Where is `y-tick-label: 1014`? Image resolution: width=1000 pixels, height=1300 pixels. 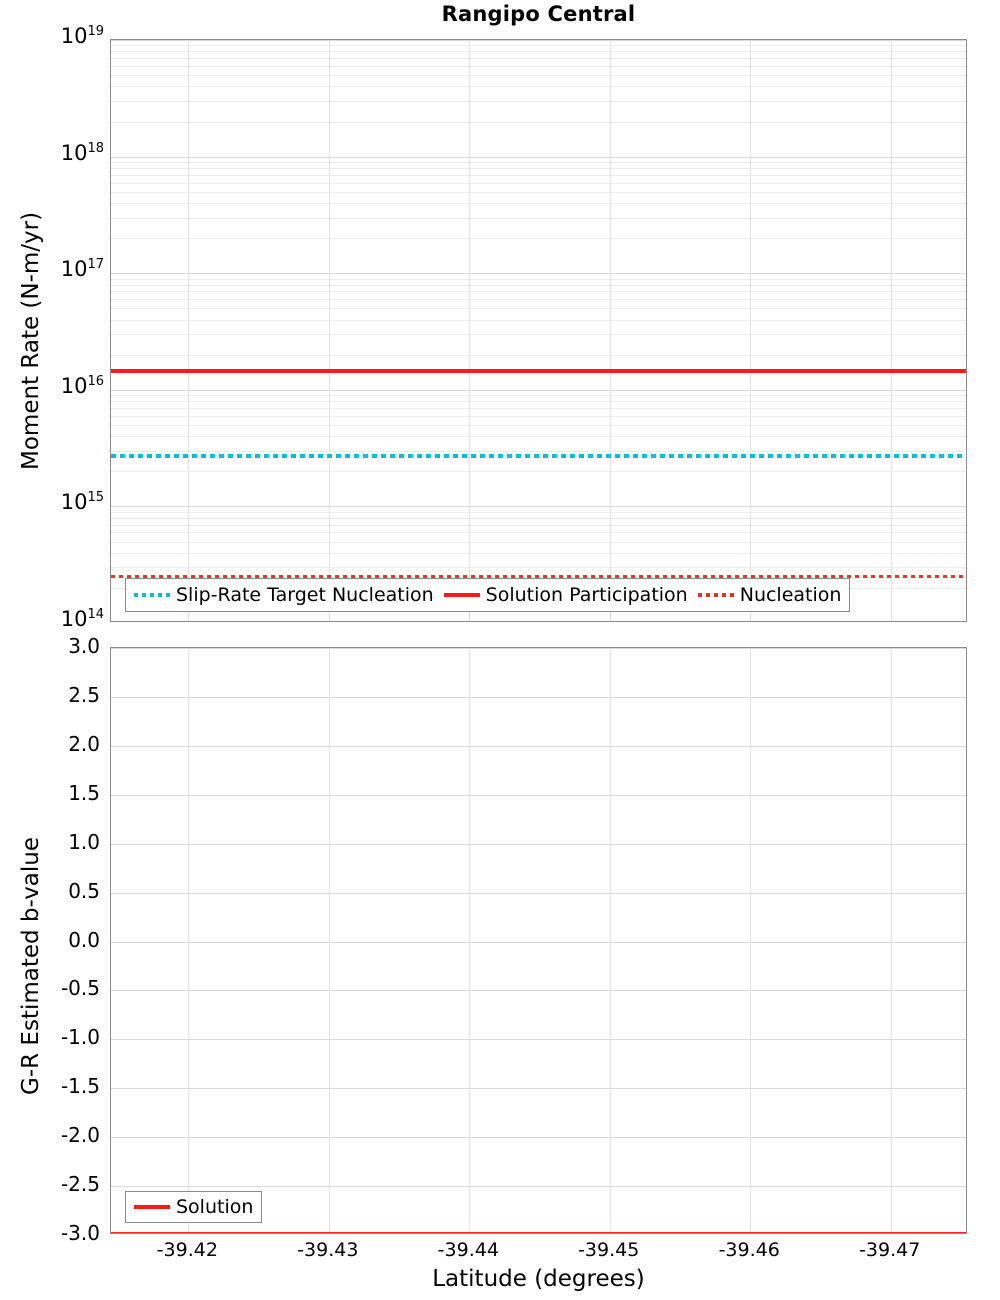 y-tick-label: 1014 is located at coordinates (82, 619).